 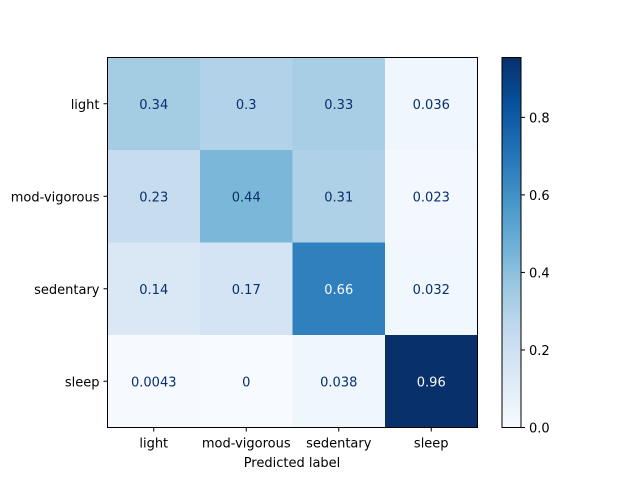 I want to click on cell-value-label: 0.038, so click(x=338, y=382).